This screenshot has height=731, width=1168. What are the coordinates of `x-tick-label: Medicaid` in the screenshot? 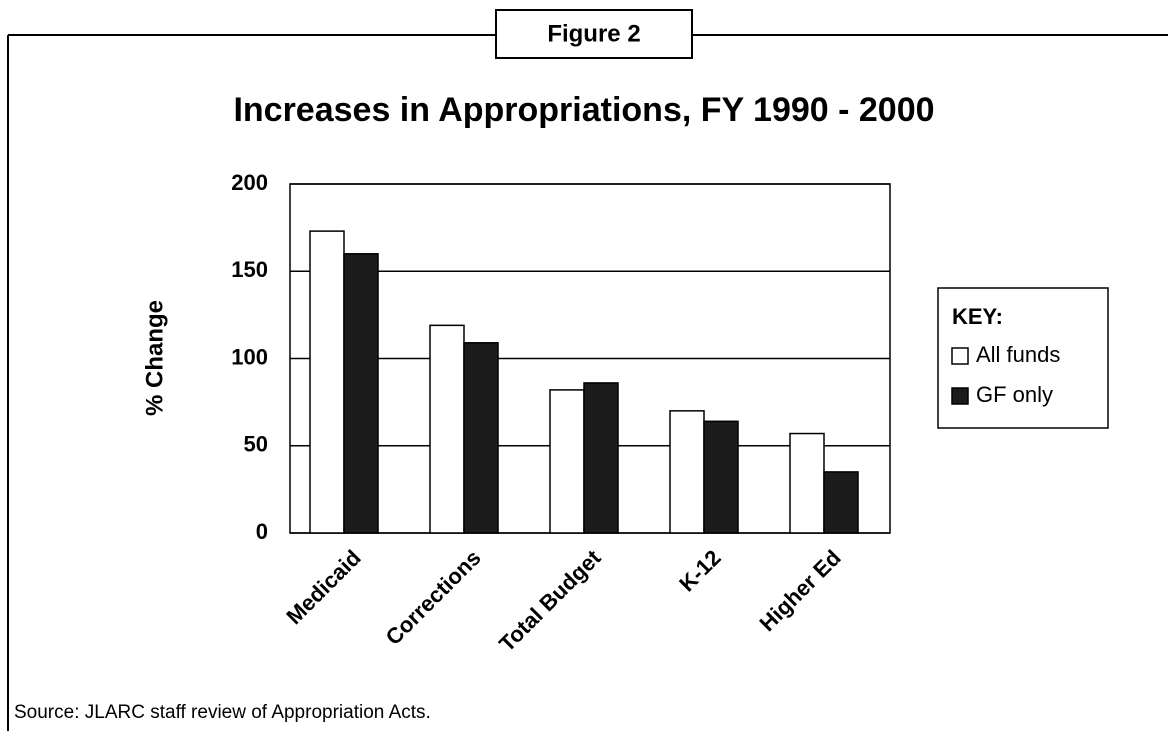 It's located at (323, 587).